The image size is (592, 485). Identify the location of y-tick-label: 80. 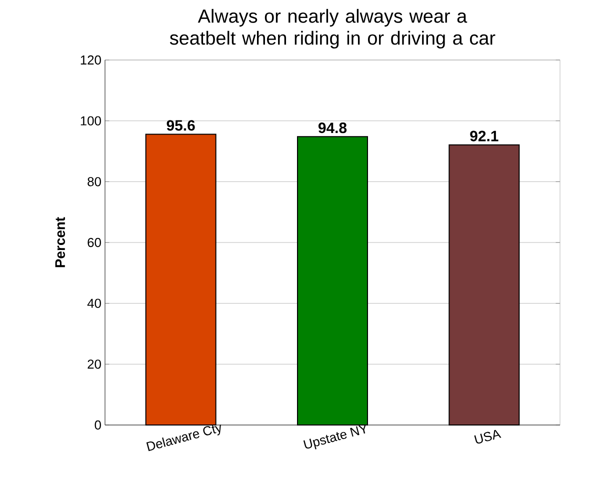
(94, 181).